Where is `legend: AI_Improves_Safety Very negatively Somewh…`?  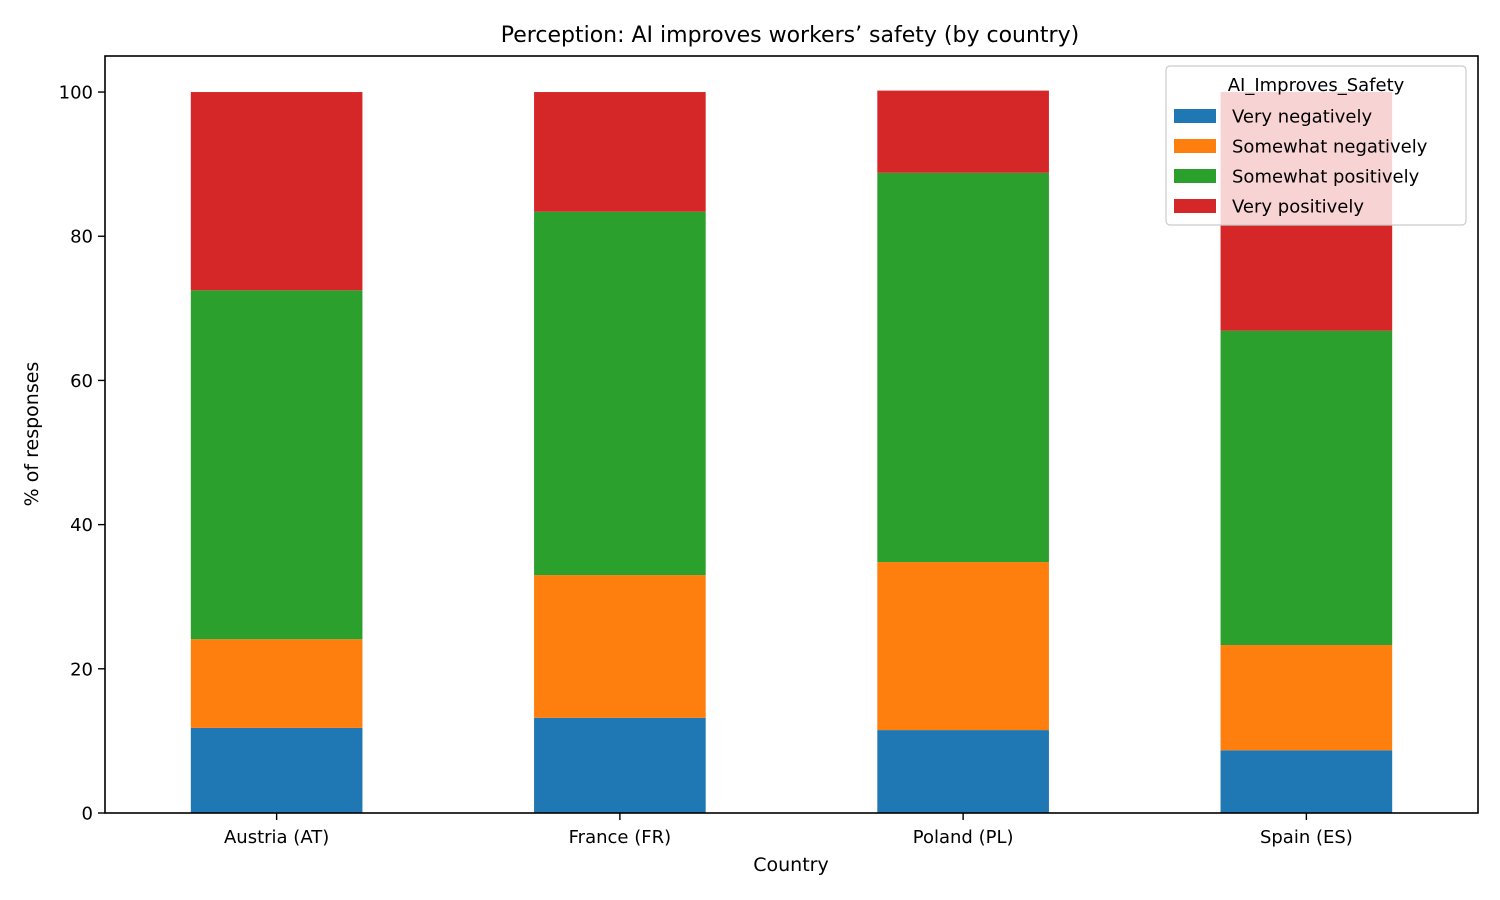 legend: AI_Improves_Safety Very negatively Somewh… is located at coordinates (1316, 145).